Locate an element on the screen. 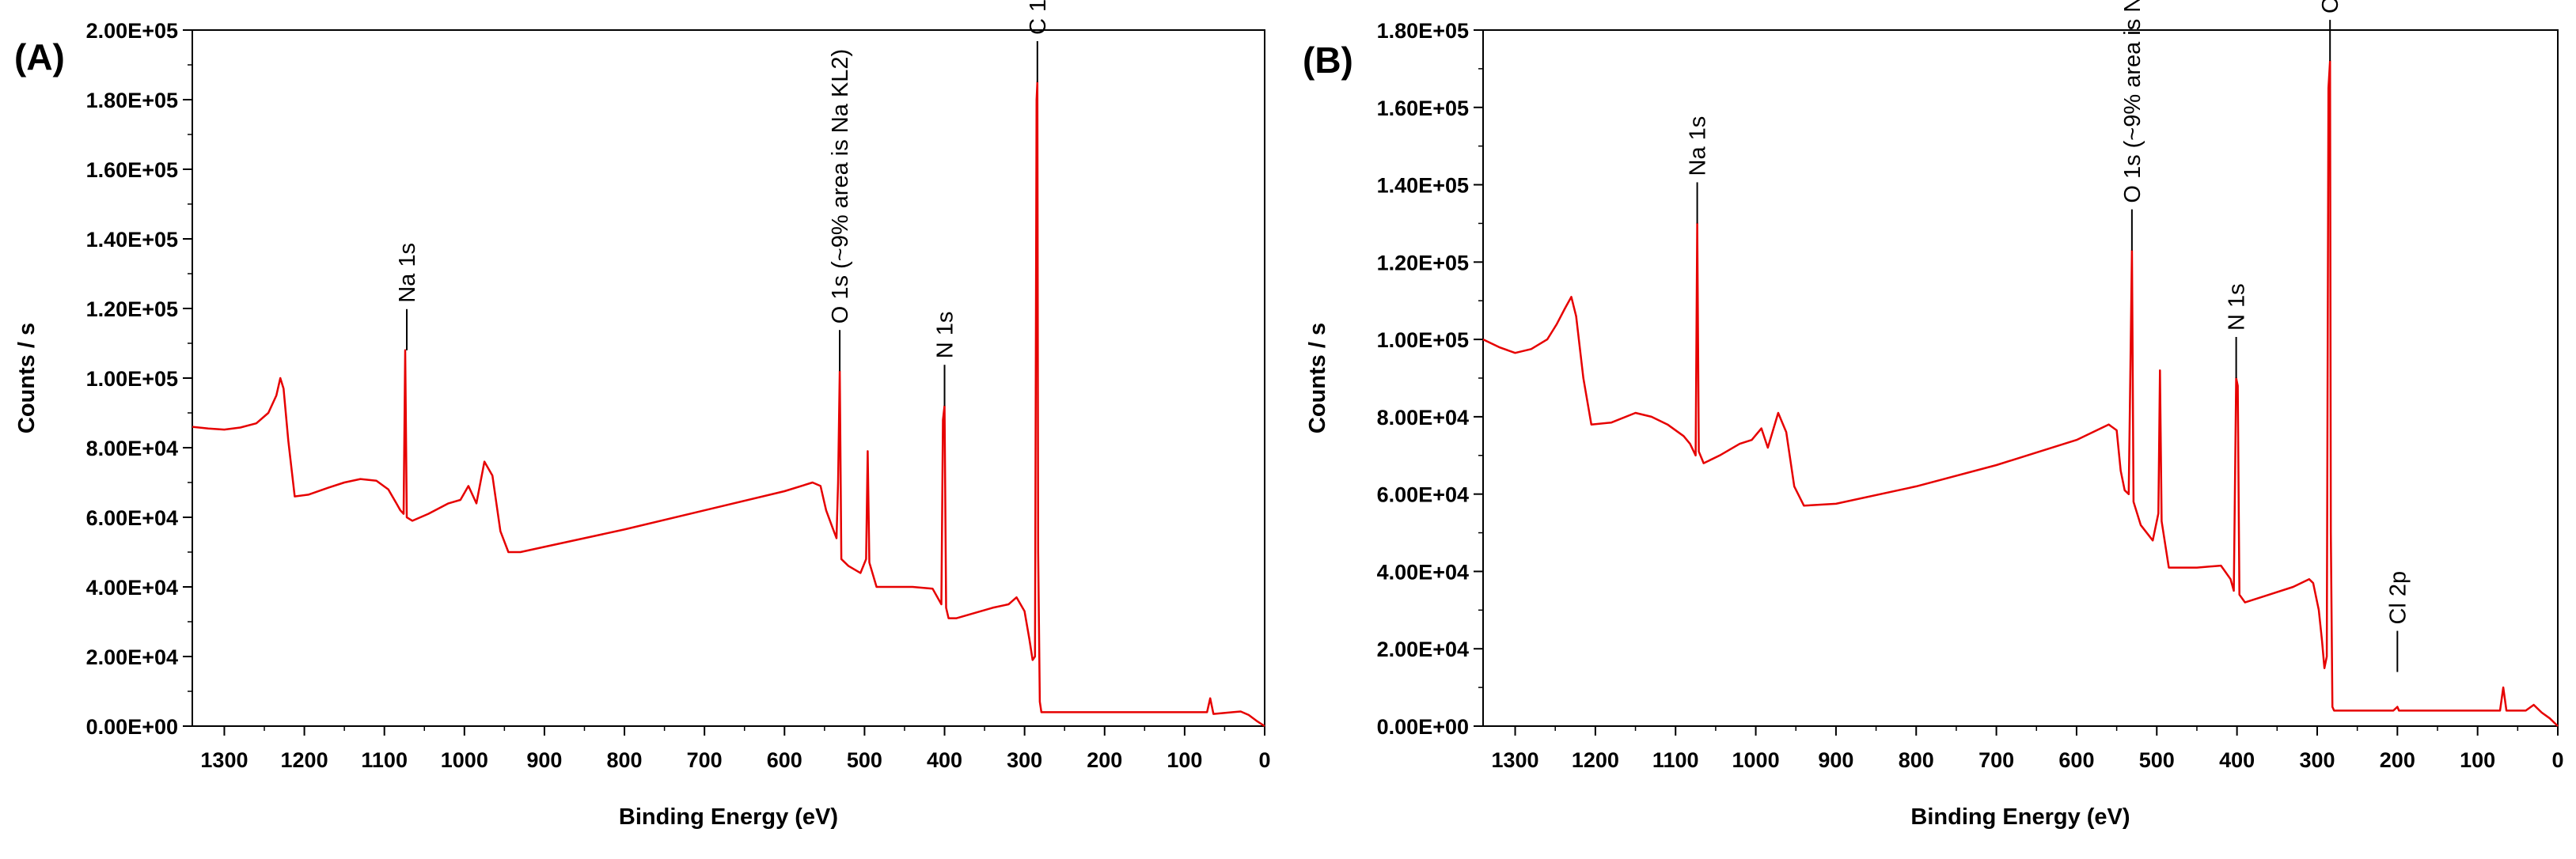 Image resolution: width=2576 pixels, height=859 pixels. peak-label: Cl 2p is located at coordinates (2398, 598).